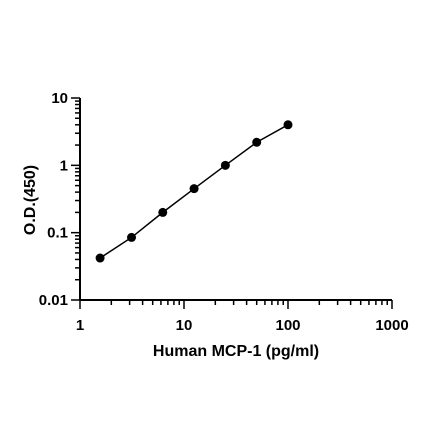 The height and width of the screenshot is (446, 440). I want to click on y-tick-label: 1, so click(64, 165).